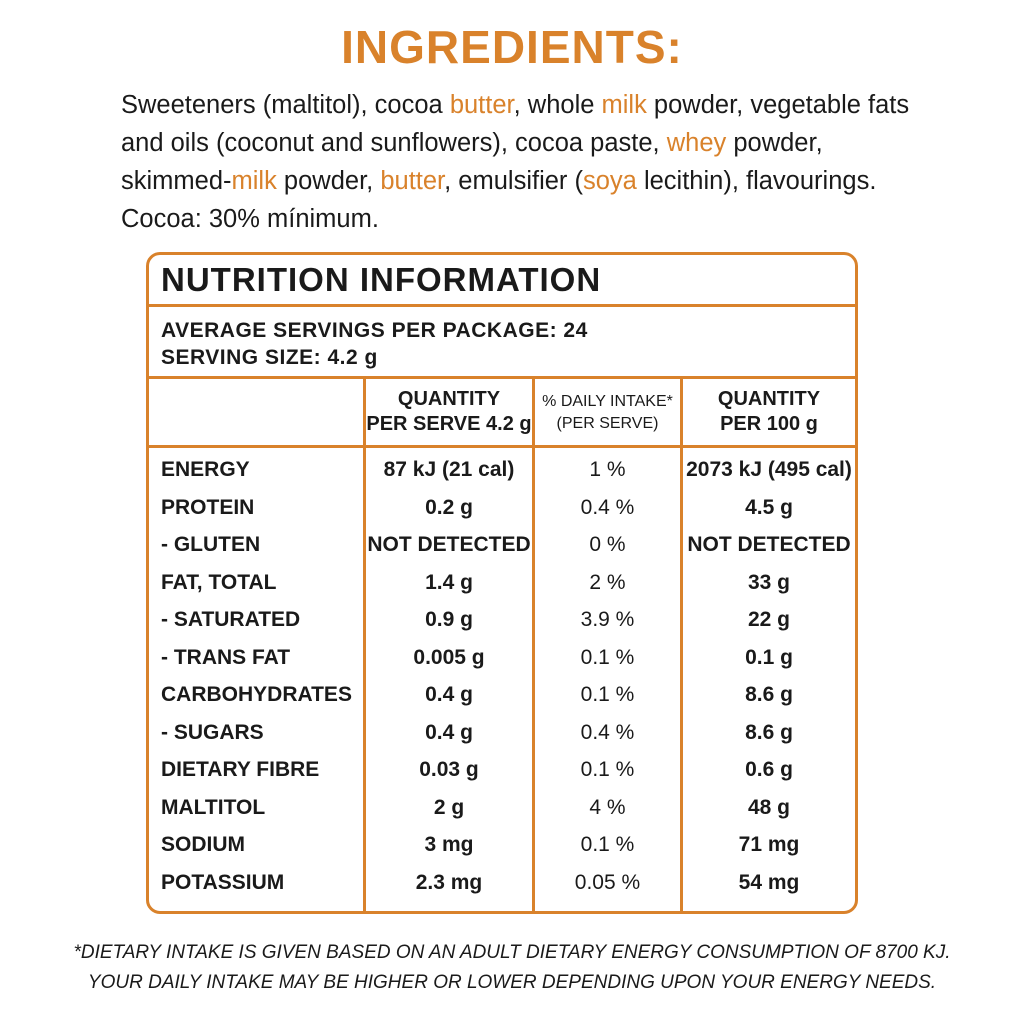 Image resolution: width=1024 pixels, height=1024 pixels. I want to click on nutrient-name: MALTITOL, so click(213, 807).